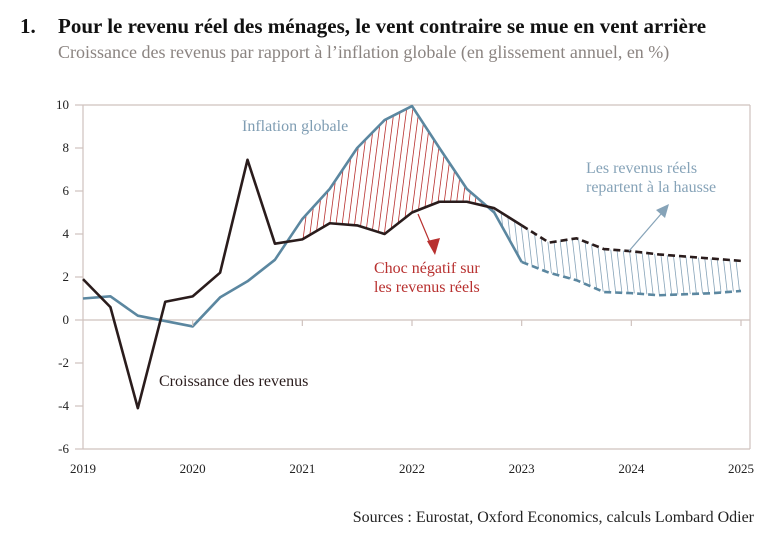 Image resolution: width=782 pixels, height=539 pixels. Describe the element at coordinates (233, 381) in the screenshot. I see `income-label: Croissance des revenus` at that location.